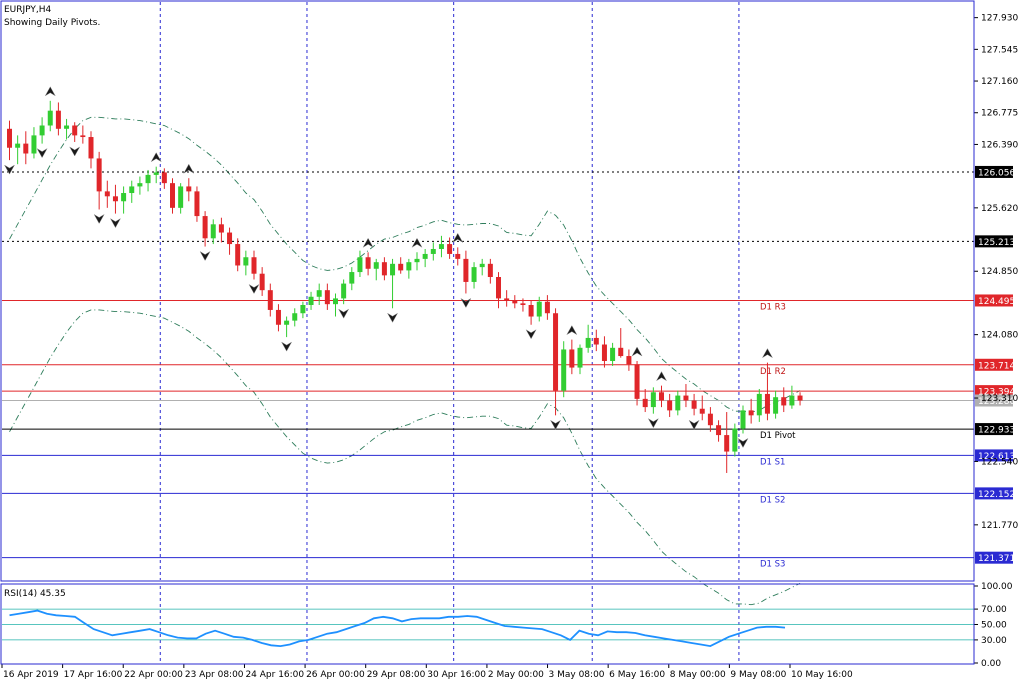 This screenshot has height=683, width=1024. What do you see at coordinates (487, 624) in the screenshot?
I see `rsi-panel-frame` at bounding box center [487, 624].